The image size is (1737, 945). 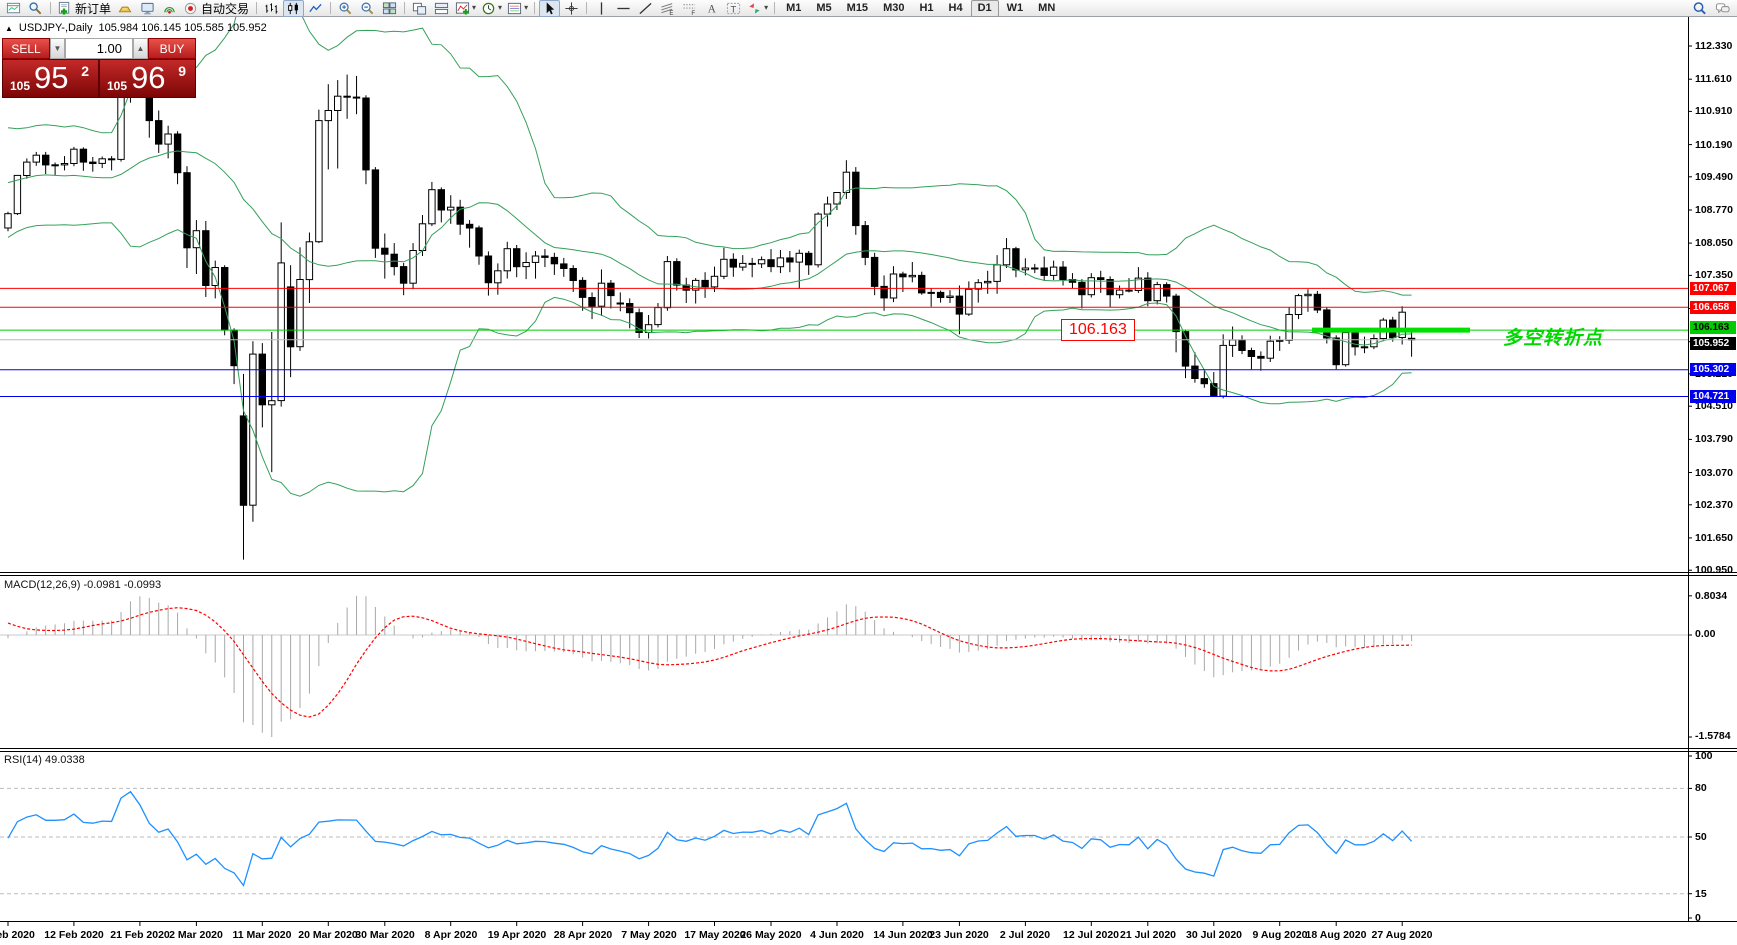 I want to click on volume-decrease-button: ▼, so click(x=57, y=48).